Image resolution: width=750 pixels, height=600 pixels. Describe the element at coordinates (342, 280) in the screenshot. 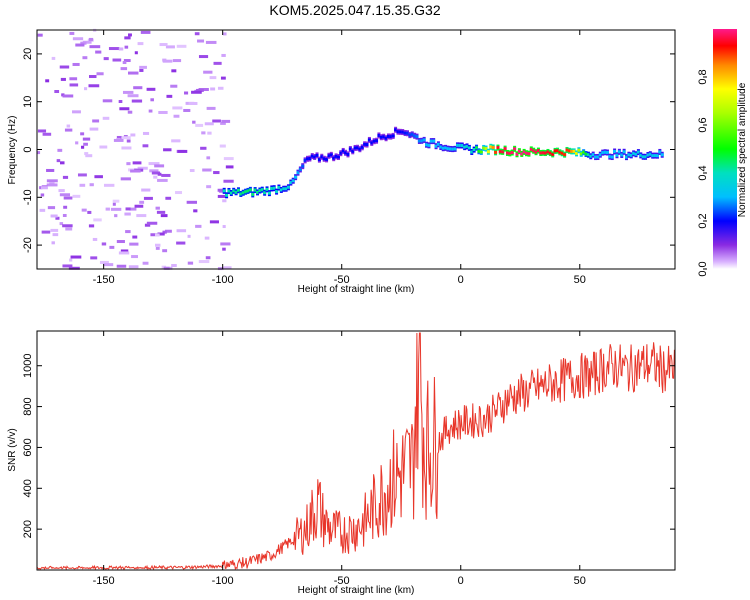

I see `x-tick-label: -50` at that location.